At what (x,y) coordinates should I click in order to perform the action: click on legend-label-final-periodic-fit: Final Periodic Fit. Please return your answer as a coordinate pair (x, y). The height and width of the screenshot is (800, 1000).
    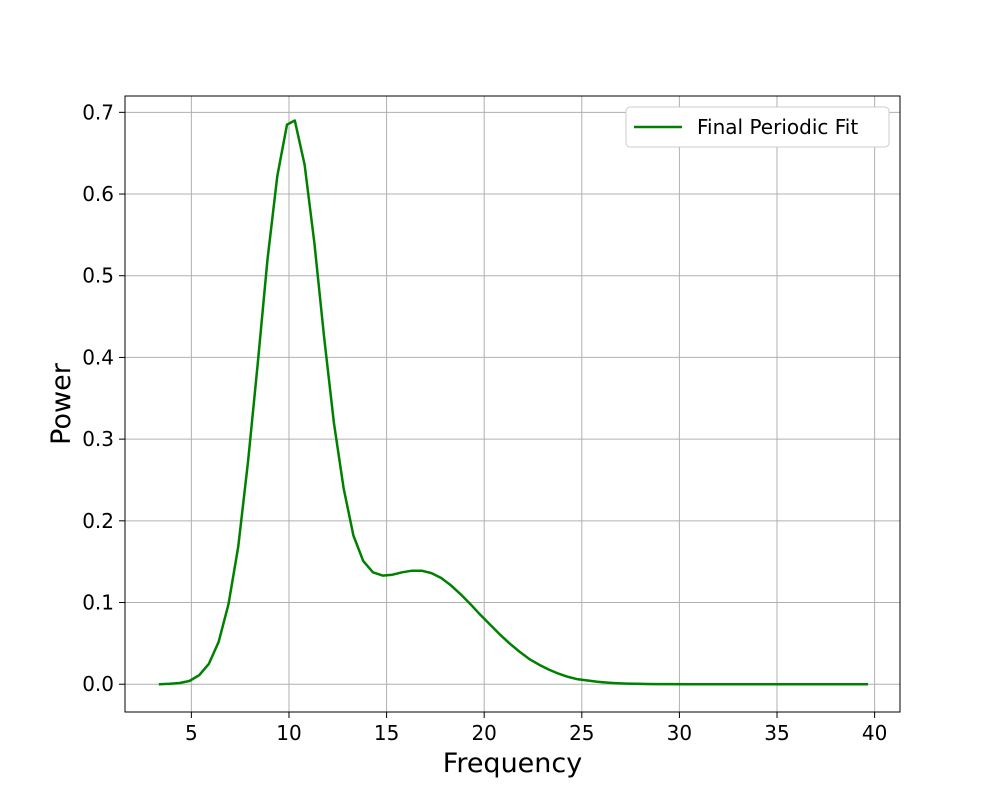
    Looking at the image, I should click on (777, 127).